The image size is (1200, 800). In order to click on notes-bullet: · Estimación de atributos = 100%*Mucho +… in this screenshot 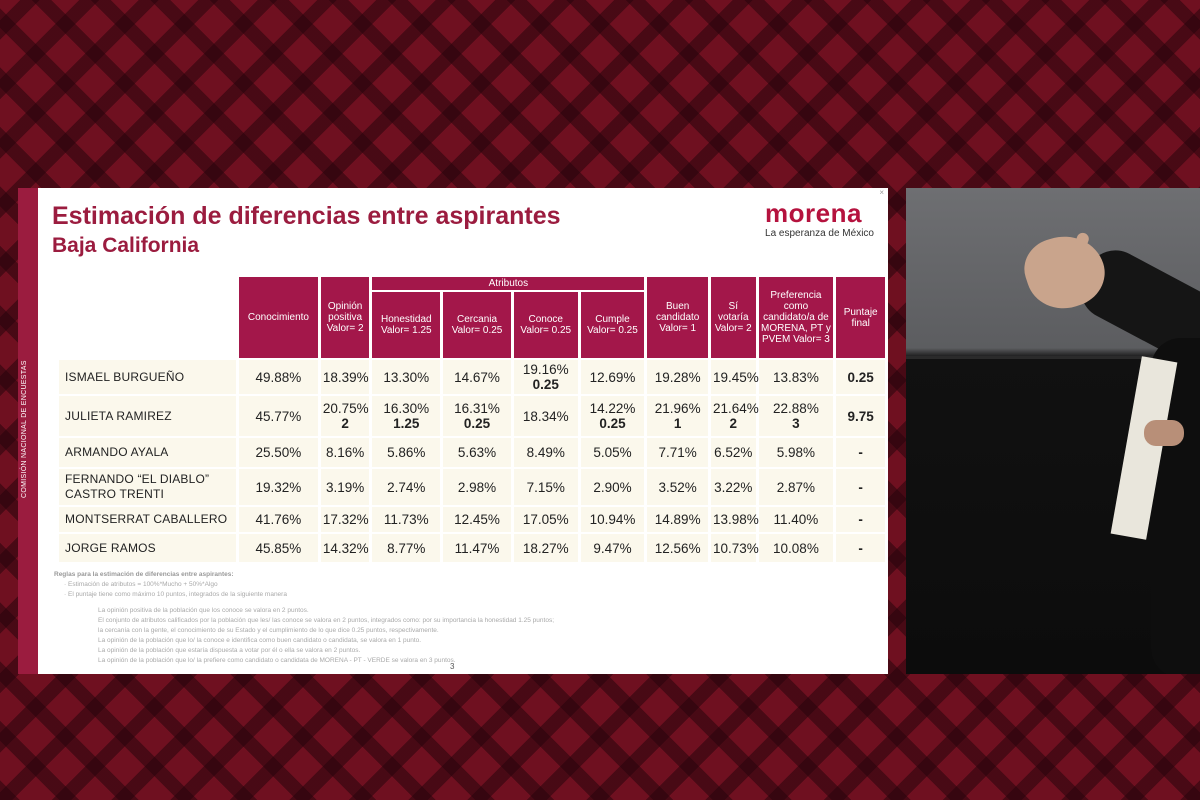, I will do `click(141, 584)`.